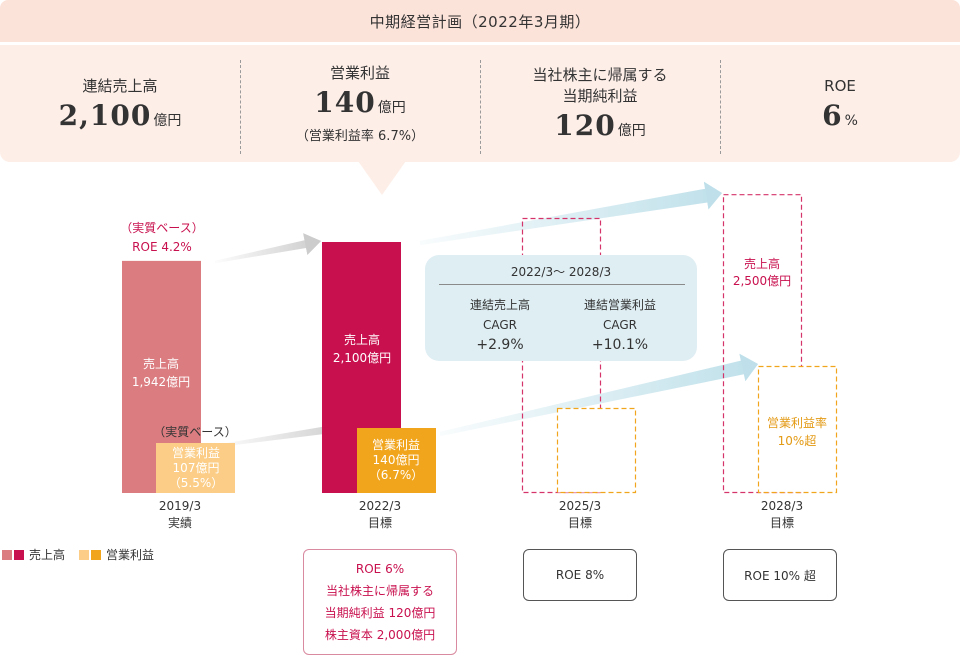 Image resolution: width=960 pixels, height=658 pixels. I want to click on bar-label-sales-2028: 2,500億円, so click(762, 281).